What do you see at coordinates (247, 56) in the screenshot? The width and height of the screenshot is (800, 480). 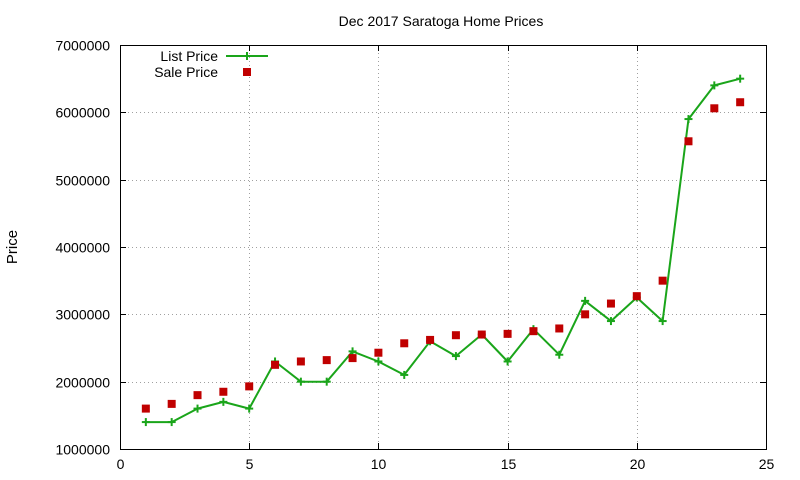 I see `legend-plus-marker` at bounding box center [247, 56].